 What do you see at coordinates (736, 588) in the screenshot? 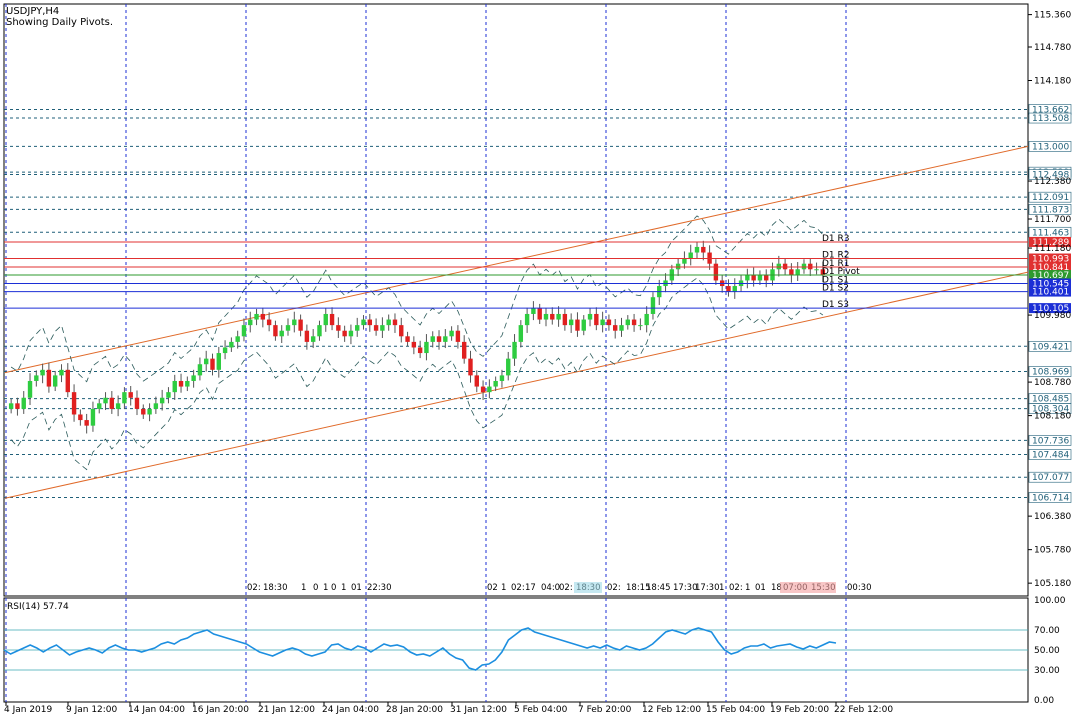
I see `session-label: 02:` at bounding box center [736, 588].